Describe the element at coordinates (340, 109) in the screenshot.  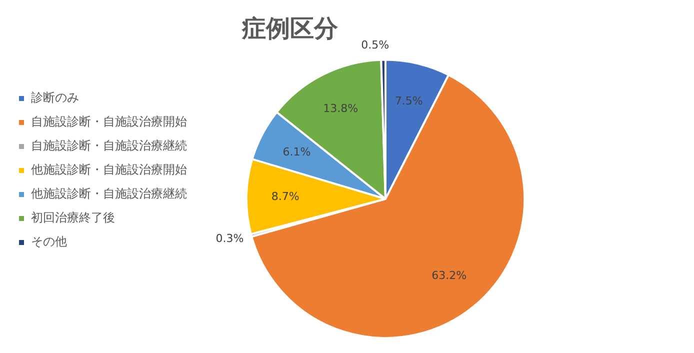
I see `data-label: 13.8%` at that location.